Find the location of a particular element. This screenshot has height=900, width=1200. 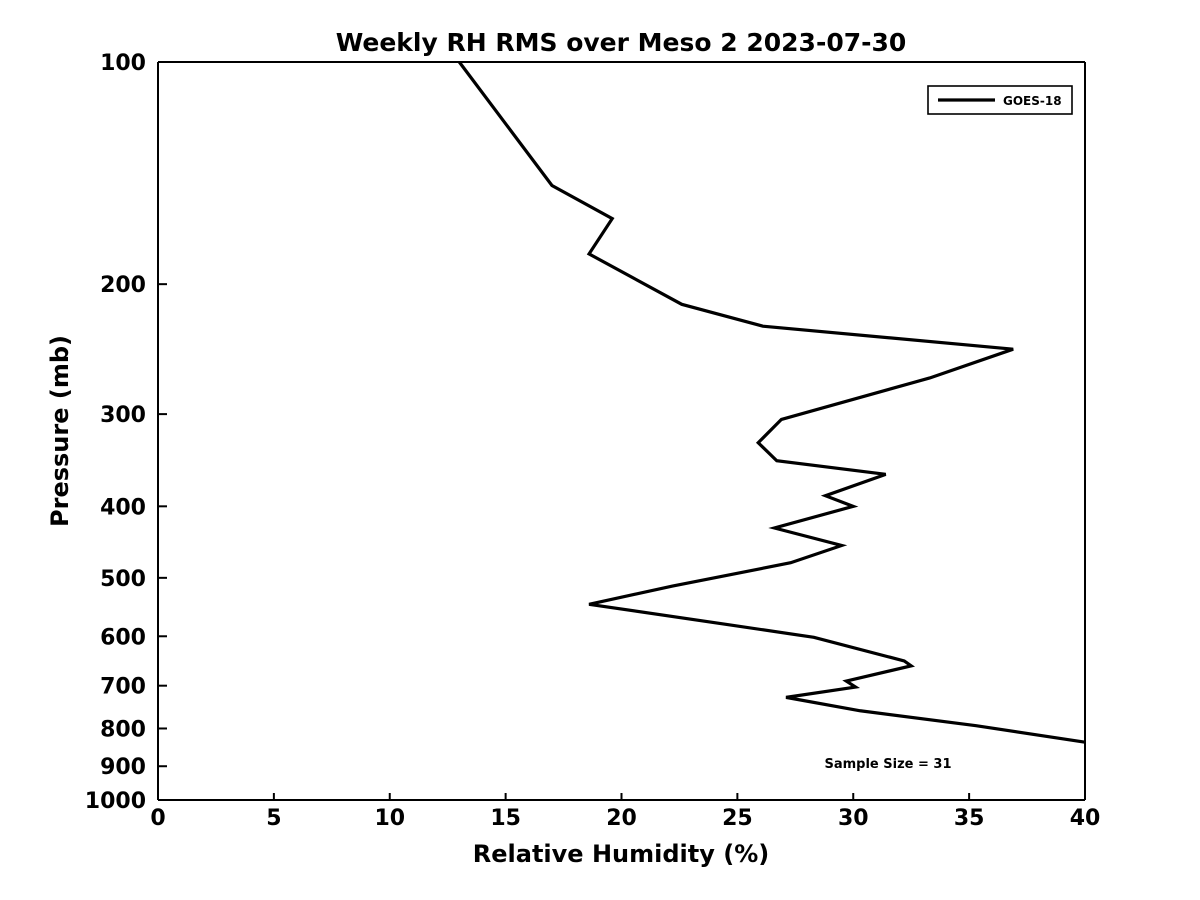

y-tick-label: 800 is located at coordinates (123, 729).